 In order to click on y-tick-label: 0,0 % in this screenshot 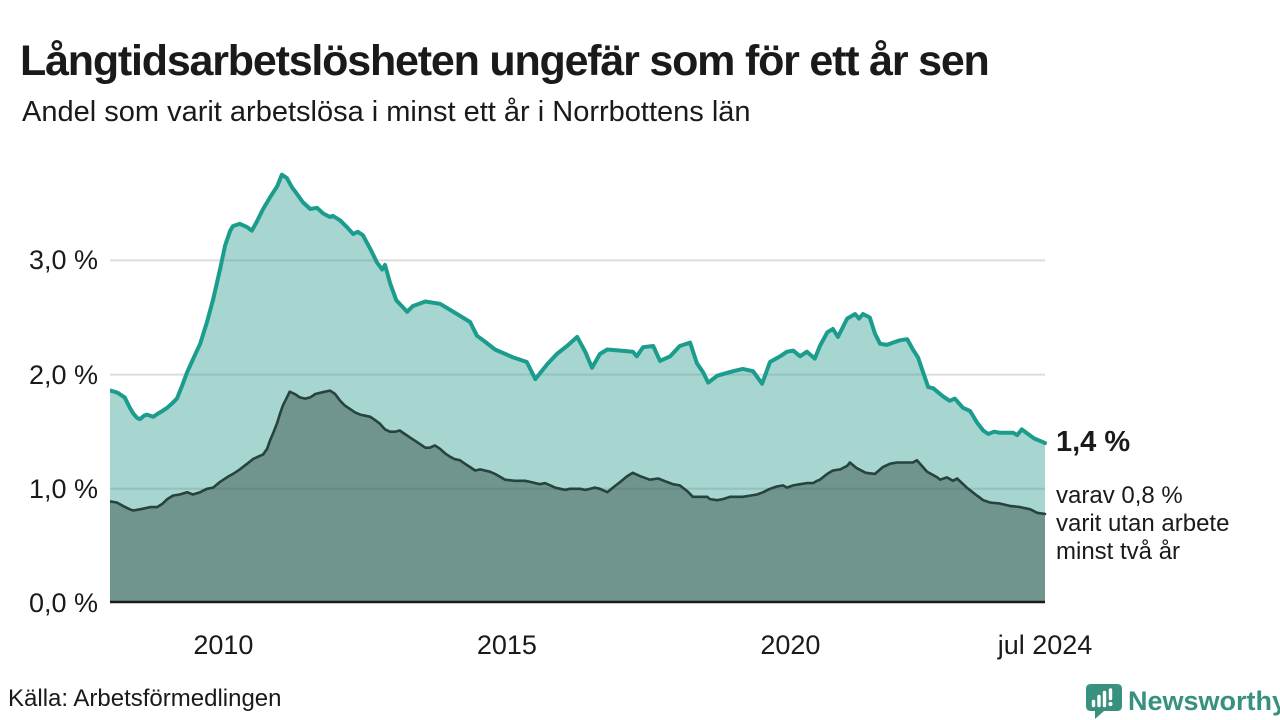, I will do `click(63, 603)`.